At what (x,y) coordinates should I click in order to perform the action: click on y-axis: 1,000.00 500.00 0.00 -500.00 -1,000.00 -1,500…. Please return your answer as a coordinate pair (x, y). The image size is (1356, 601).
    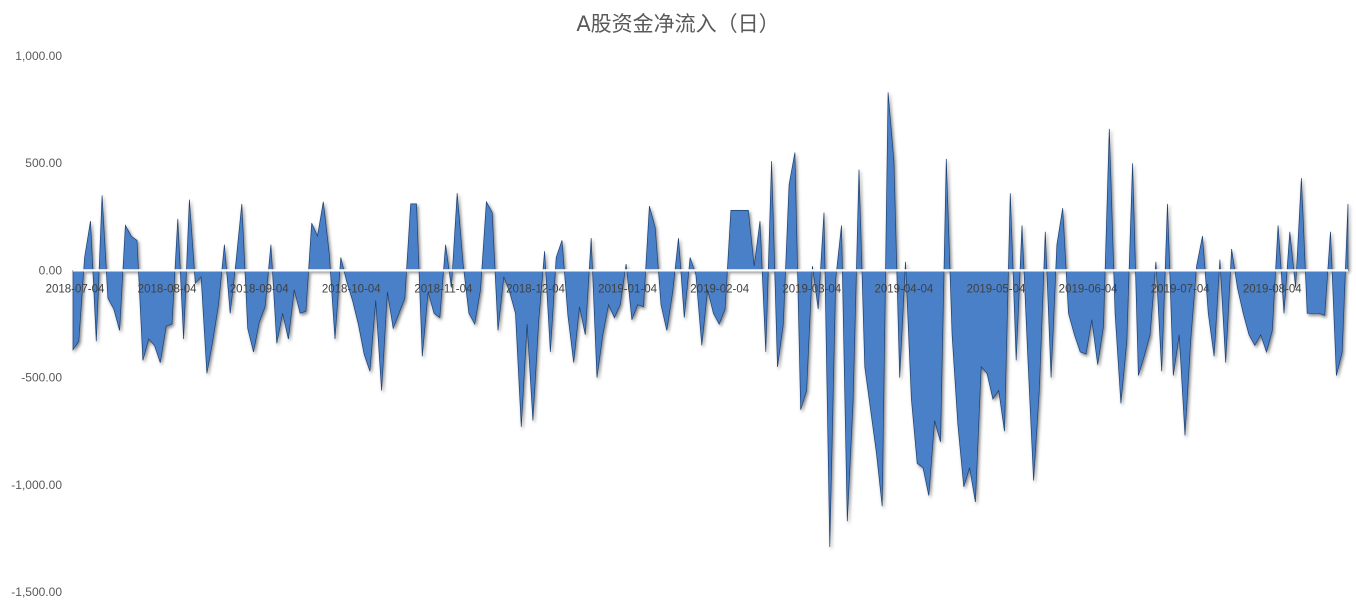
    Looking at the image, I should click on (36, 324).